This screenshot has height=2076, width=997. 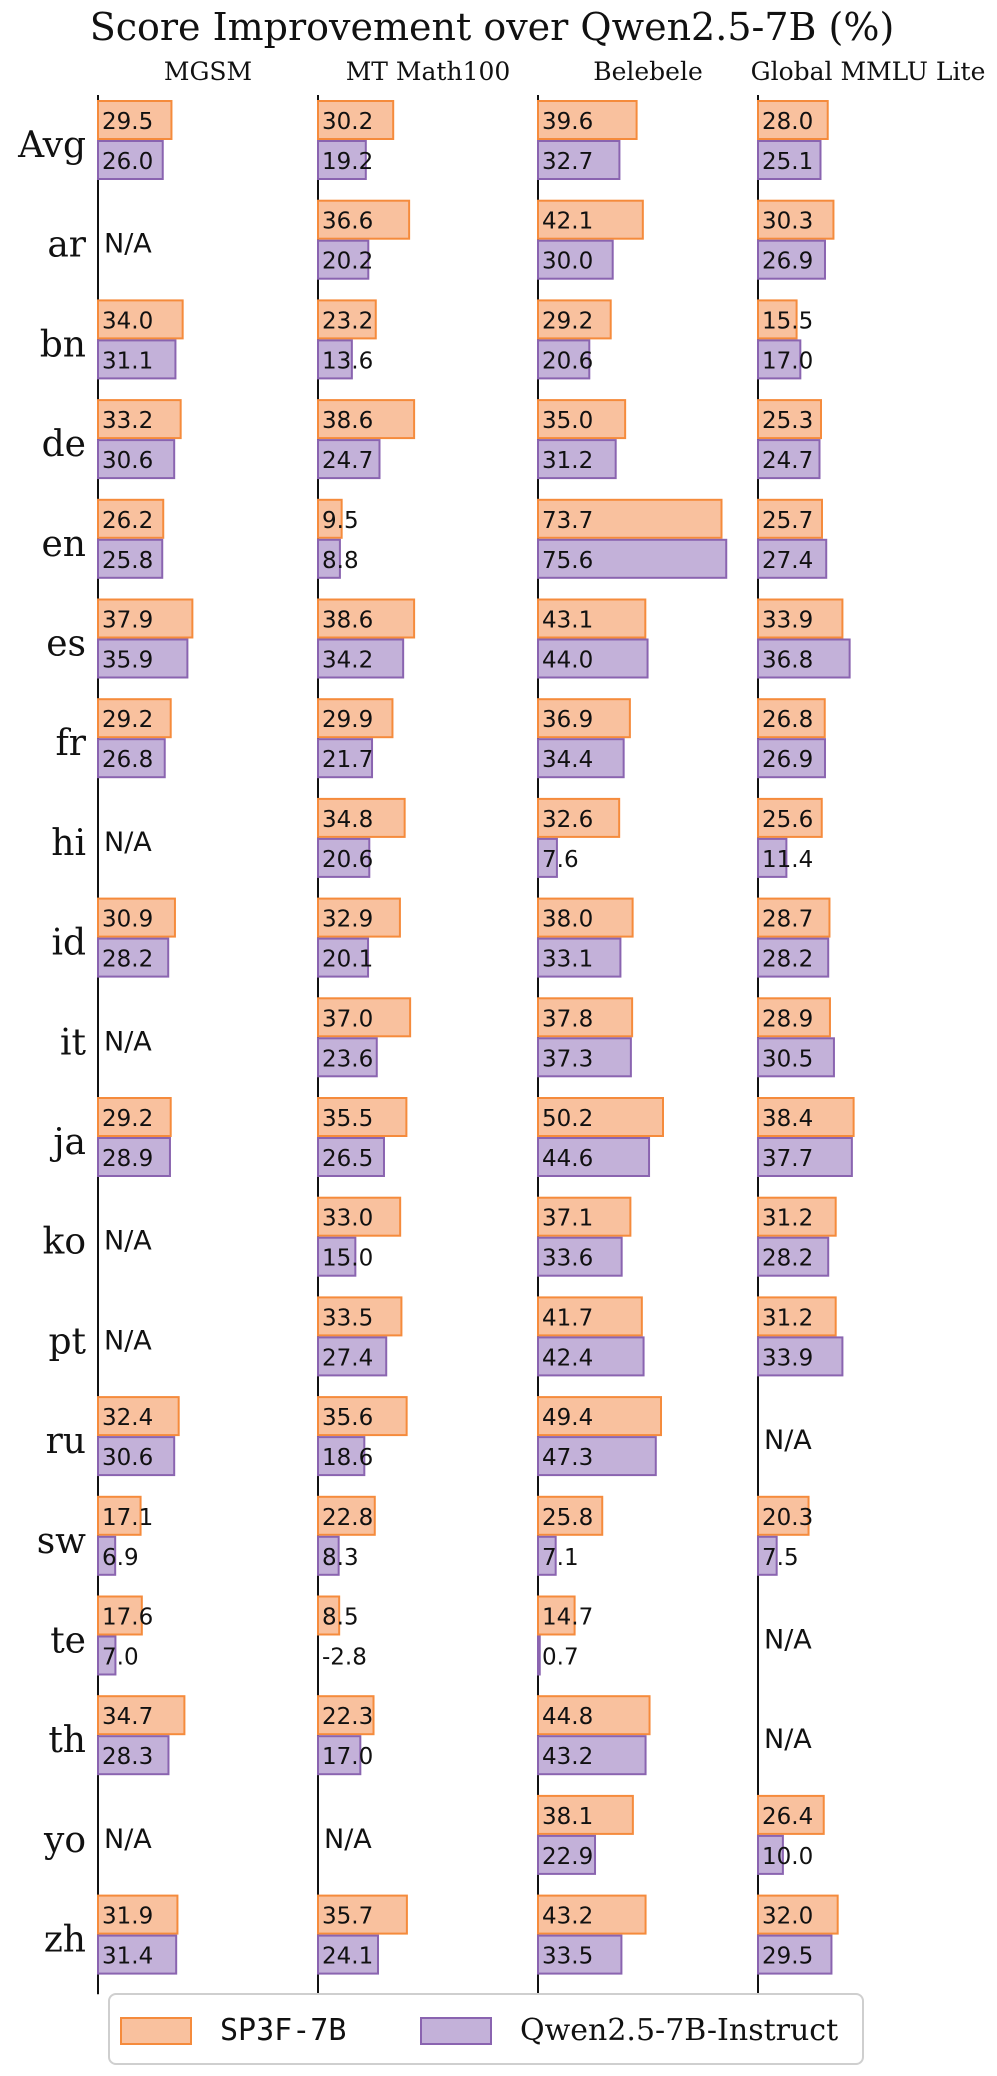 I want to click on category-label-id: id, so click(x=68, y=943).